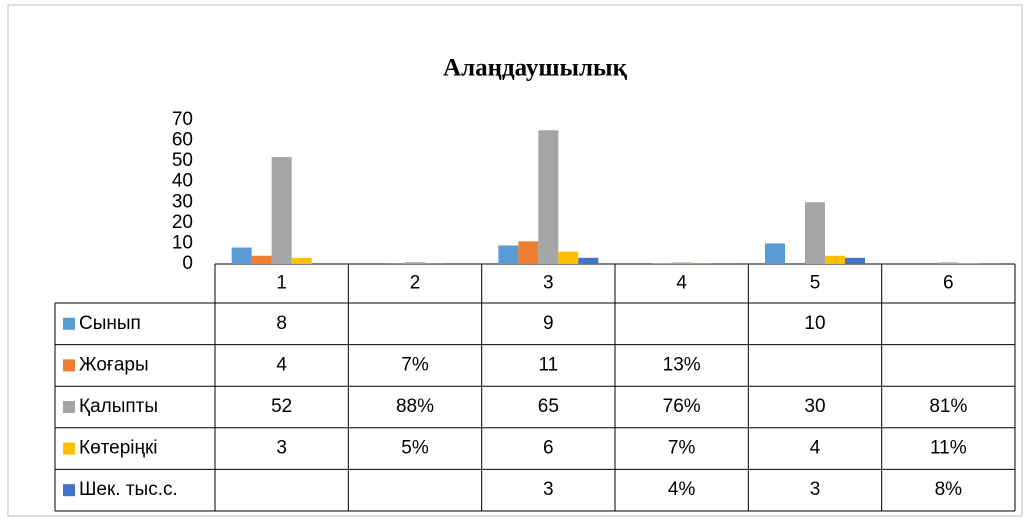  What do you see at coordinates (548, 406) in the screenshot?
I see `data-label: 65` at bounding box center [548, 406].